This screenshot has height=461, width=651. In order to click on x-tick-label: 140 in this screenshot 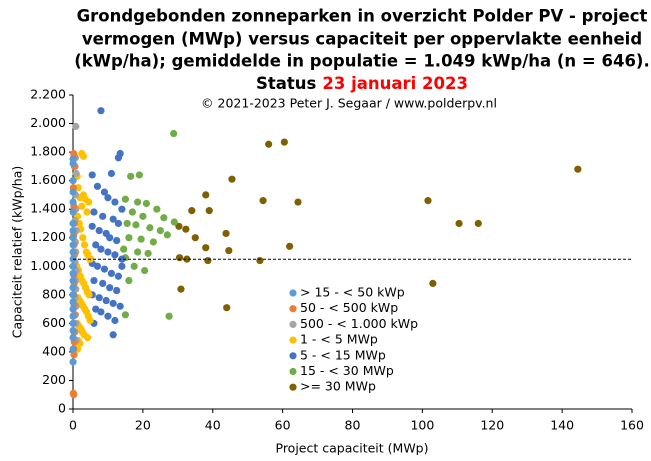, I will do `click(562, 425)`.